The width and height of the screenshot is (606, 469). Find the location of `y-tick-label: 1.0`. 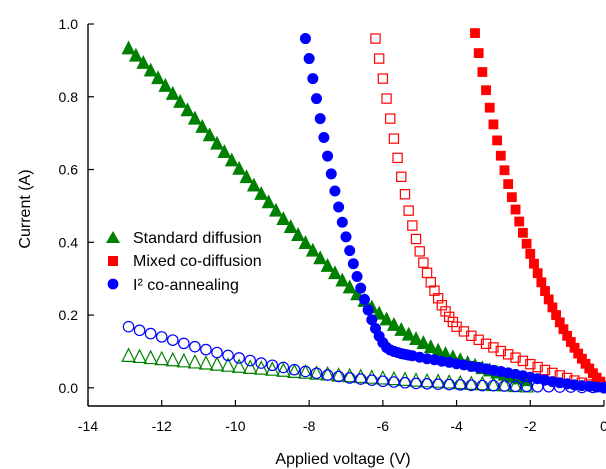

y-tick-label: 1.0 is located at coordinates (69, 24).